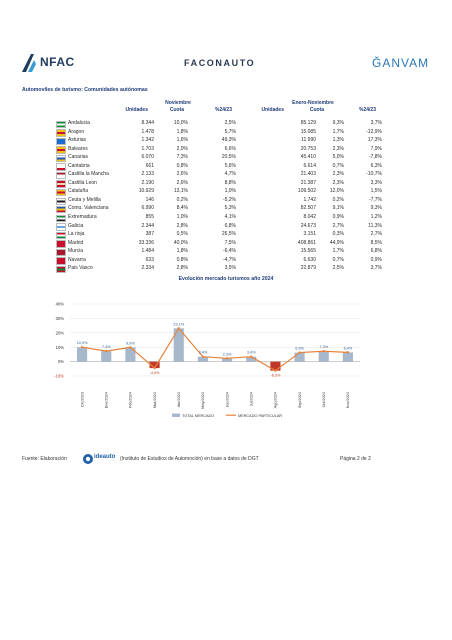  Describe the element at coordinates (182, 182) in the screenshot. I see `cell-share-nov: 2,6%` at that location.